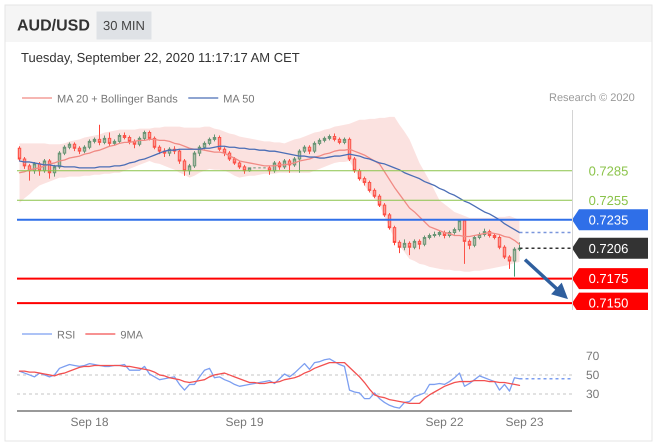  What do you see at coordinates (132, 335) in the screenshot?
I see `legend-label: 9MA` at bounding box center [132, 335].